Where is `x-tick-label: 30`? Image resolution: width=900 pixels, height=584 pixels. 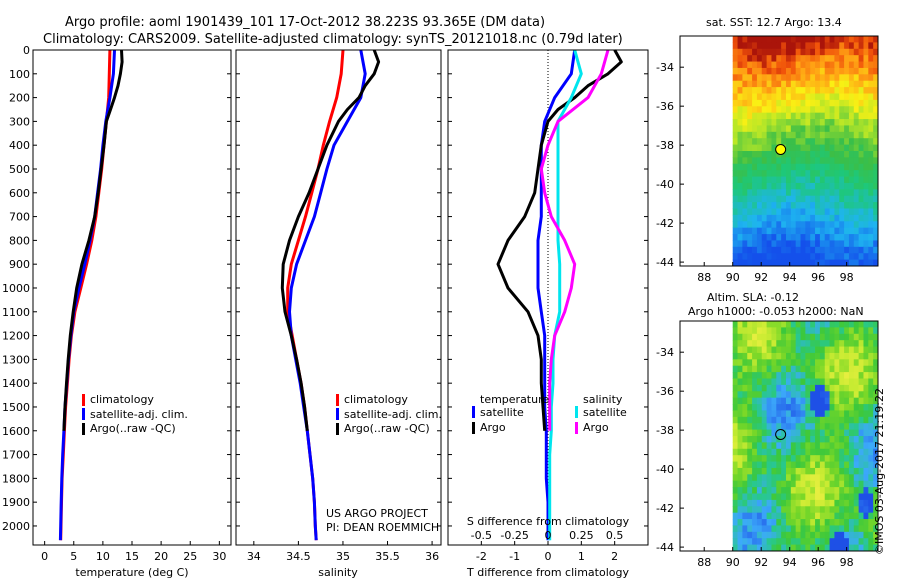 x-tick-label: 30 is located at coordinates (219, 556).